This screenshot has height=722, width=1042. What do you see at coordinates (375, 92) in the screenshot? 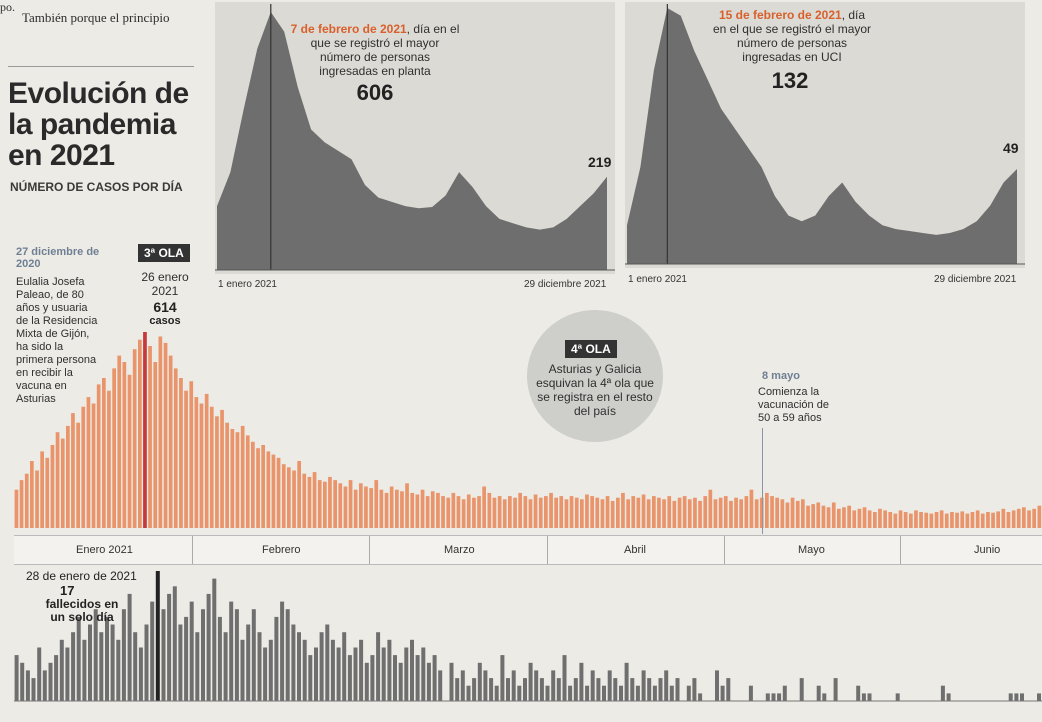
I see `hospital-peak-value: 606` at bounding box center [375, 92].